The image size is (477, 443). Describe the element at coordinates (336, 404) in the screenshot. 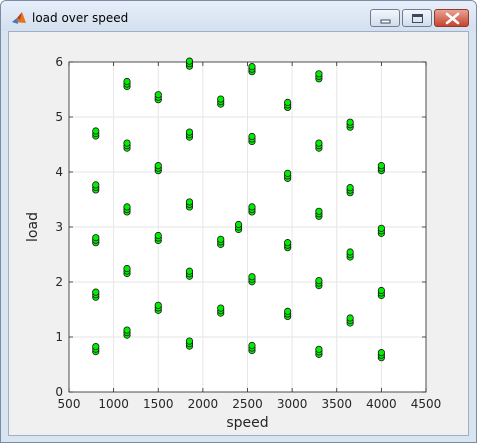

I see `x-tick-label: 3500` at that location.